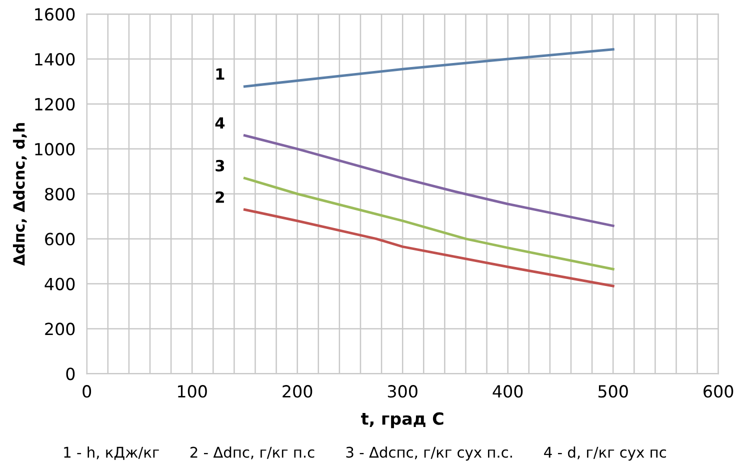 The width and height of the screenshot is (736, 470). What do you see at coordinates (87, 391) in the screenshot?
I see `x-tick-label: 0` at bounding box center [87, 391].